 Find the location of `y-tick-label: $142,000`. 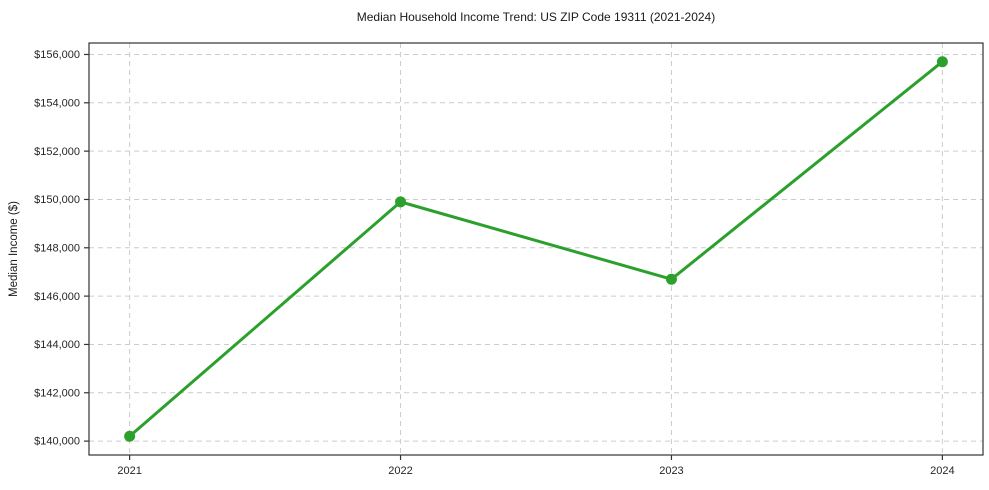

y-tick-label: $142,000 is located at coordinates (57, 393).